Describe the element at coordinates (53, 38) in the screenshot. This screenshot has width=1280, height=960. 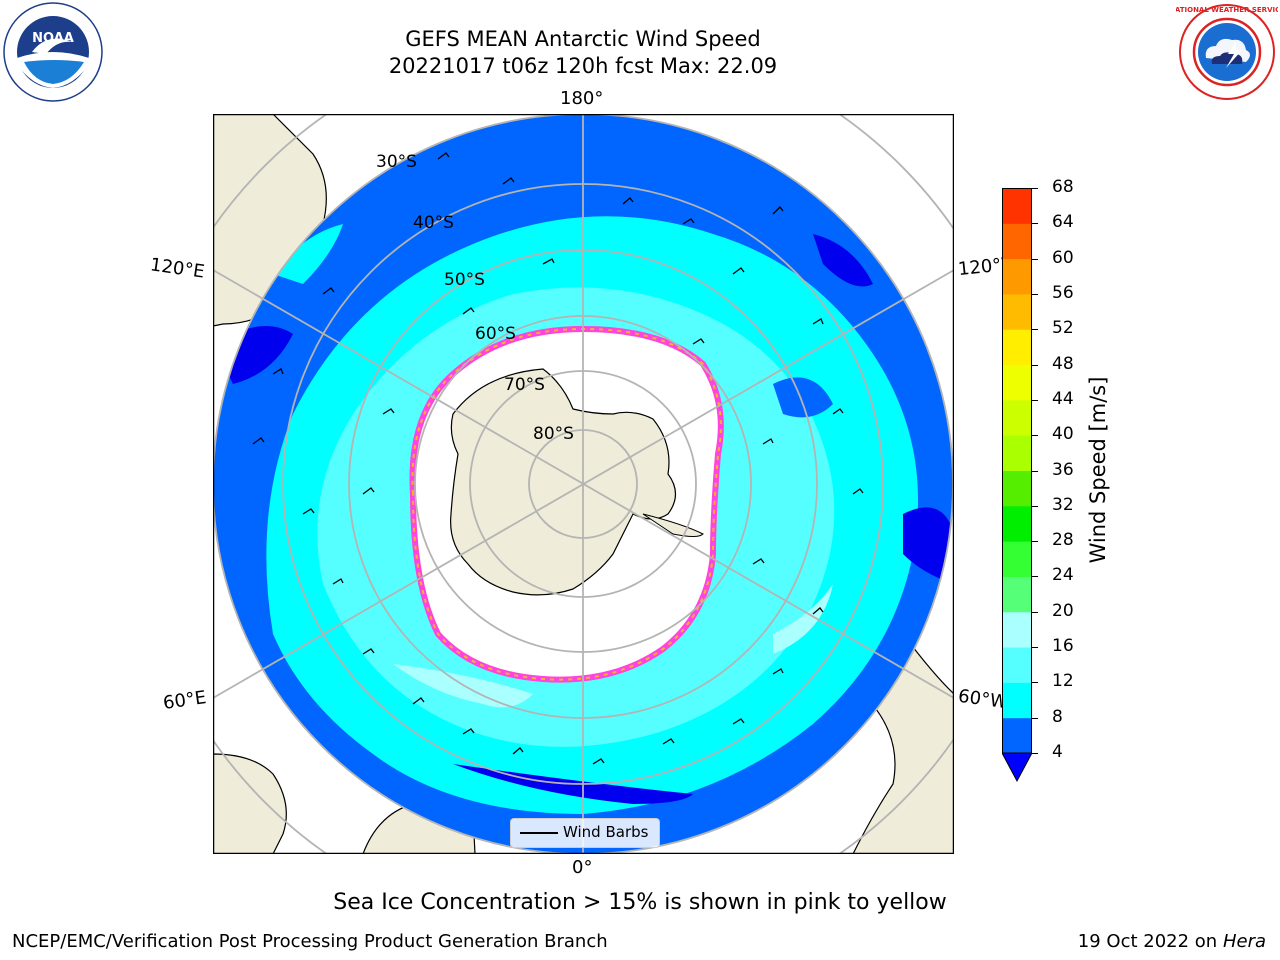
I see `noaa-logo-text: NOAA` at that location.